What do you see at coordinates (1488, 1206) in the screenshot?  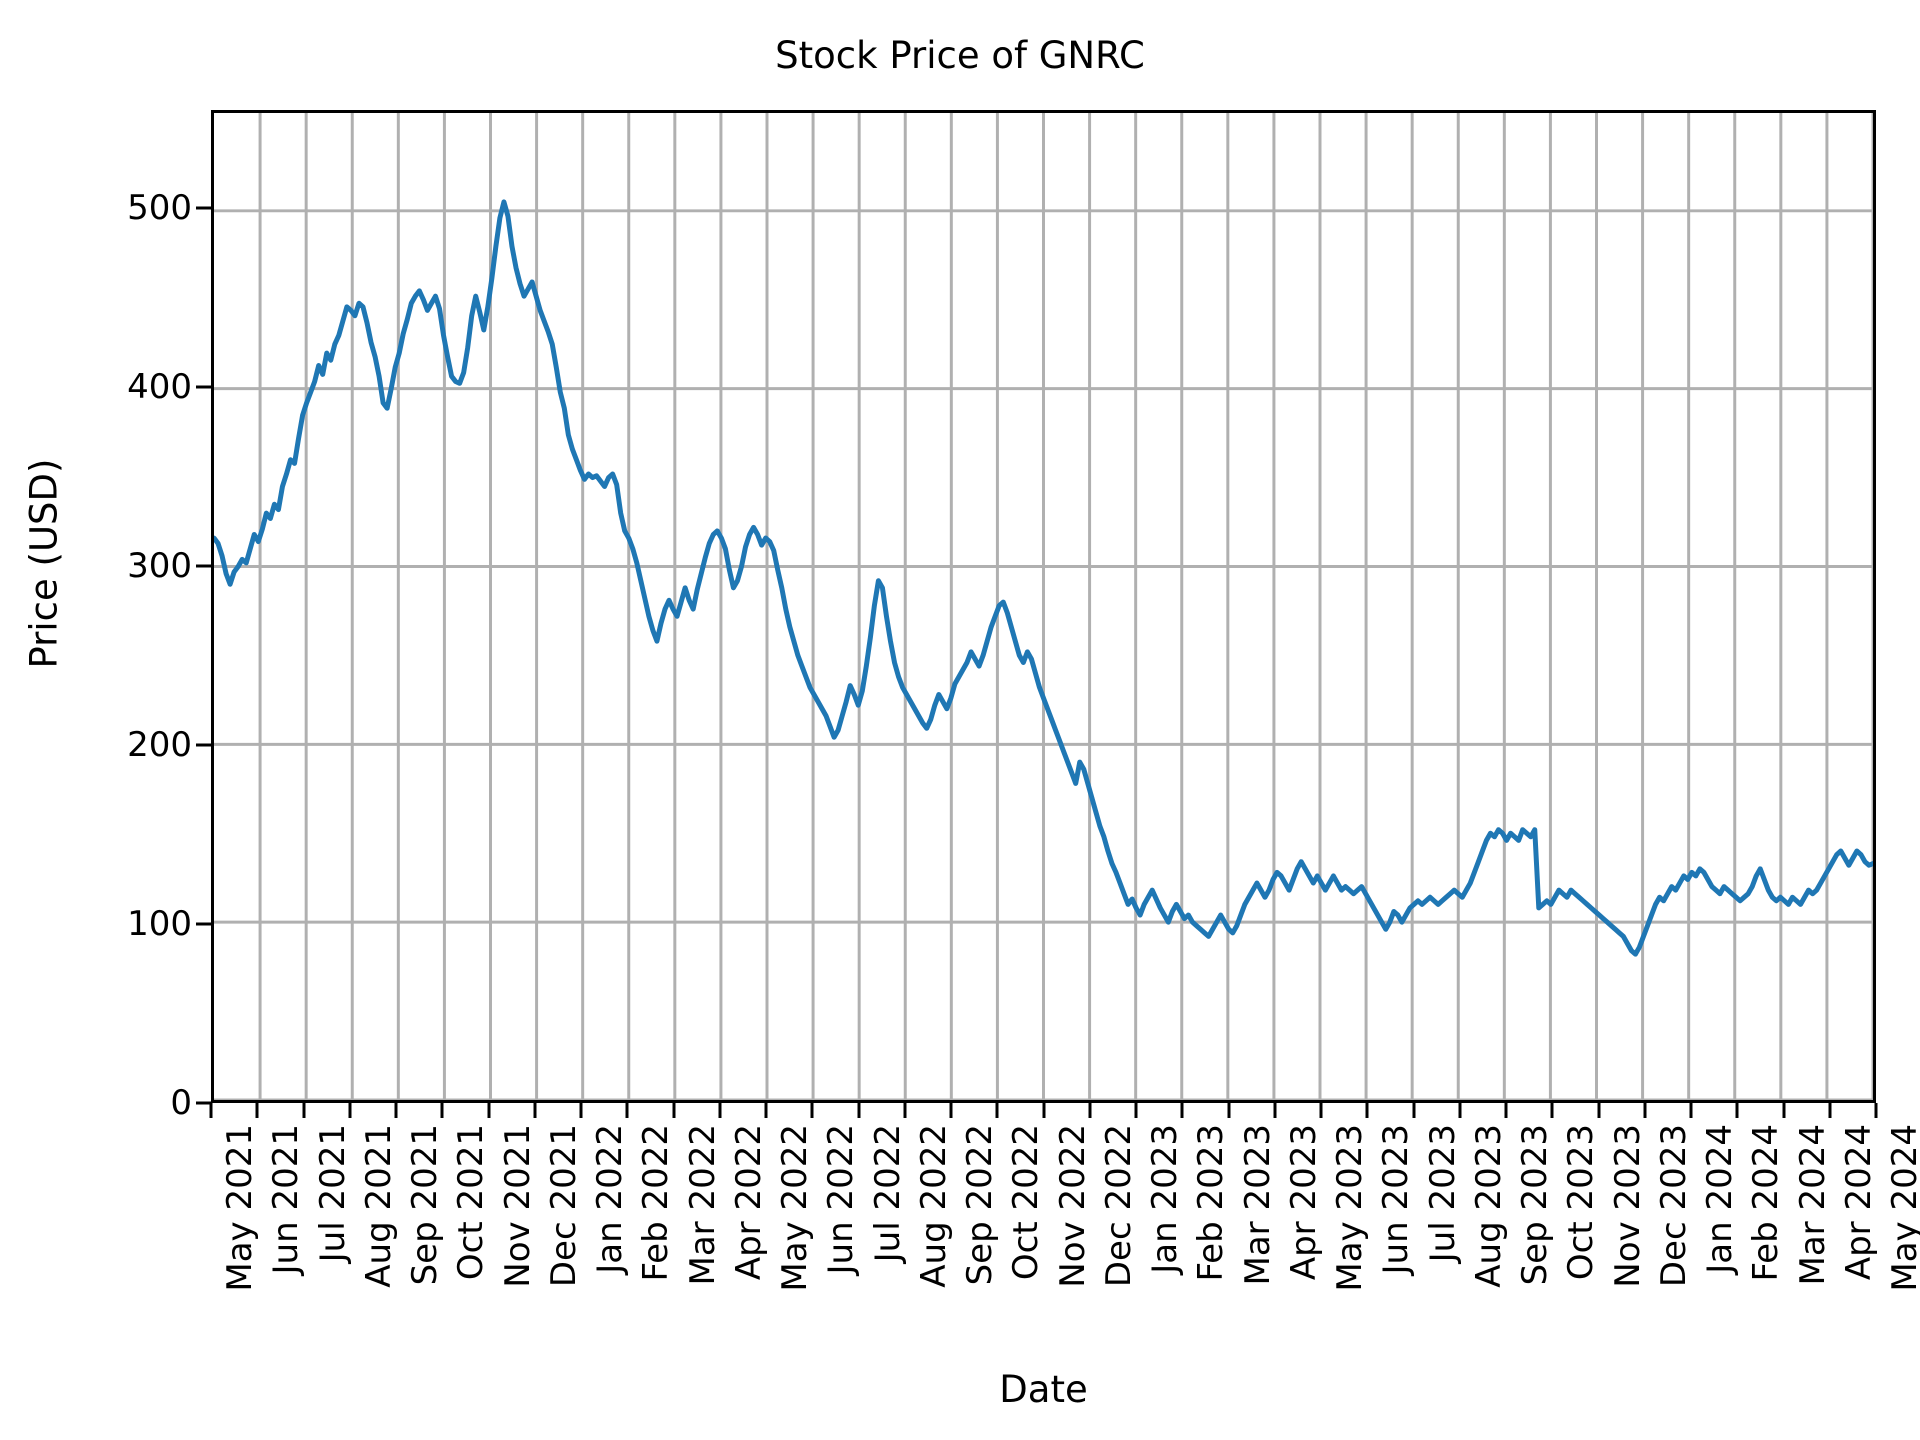 I see `x-tick-label: Aug 2023` at bounding box center [1488, 1206].